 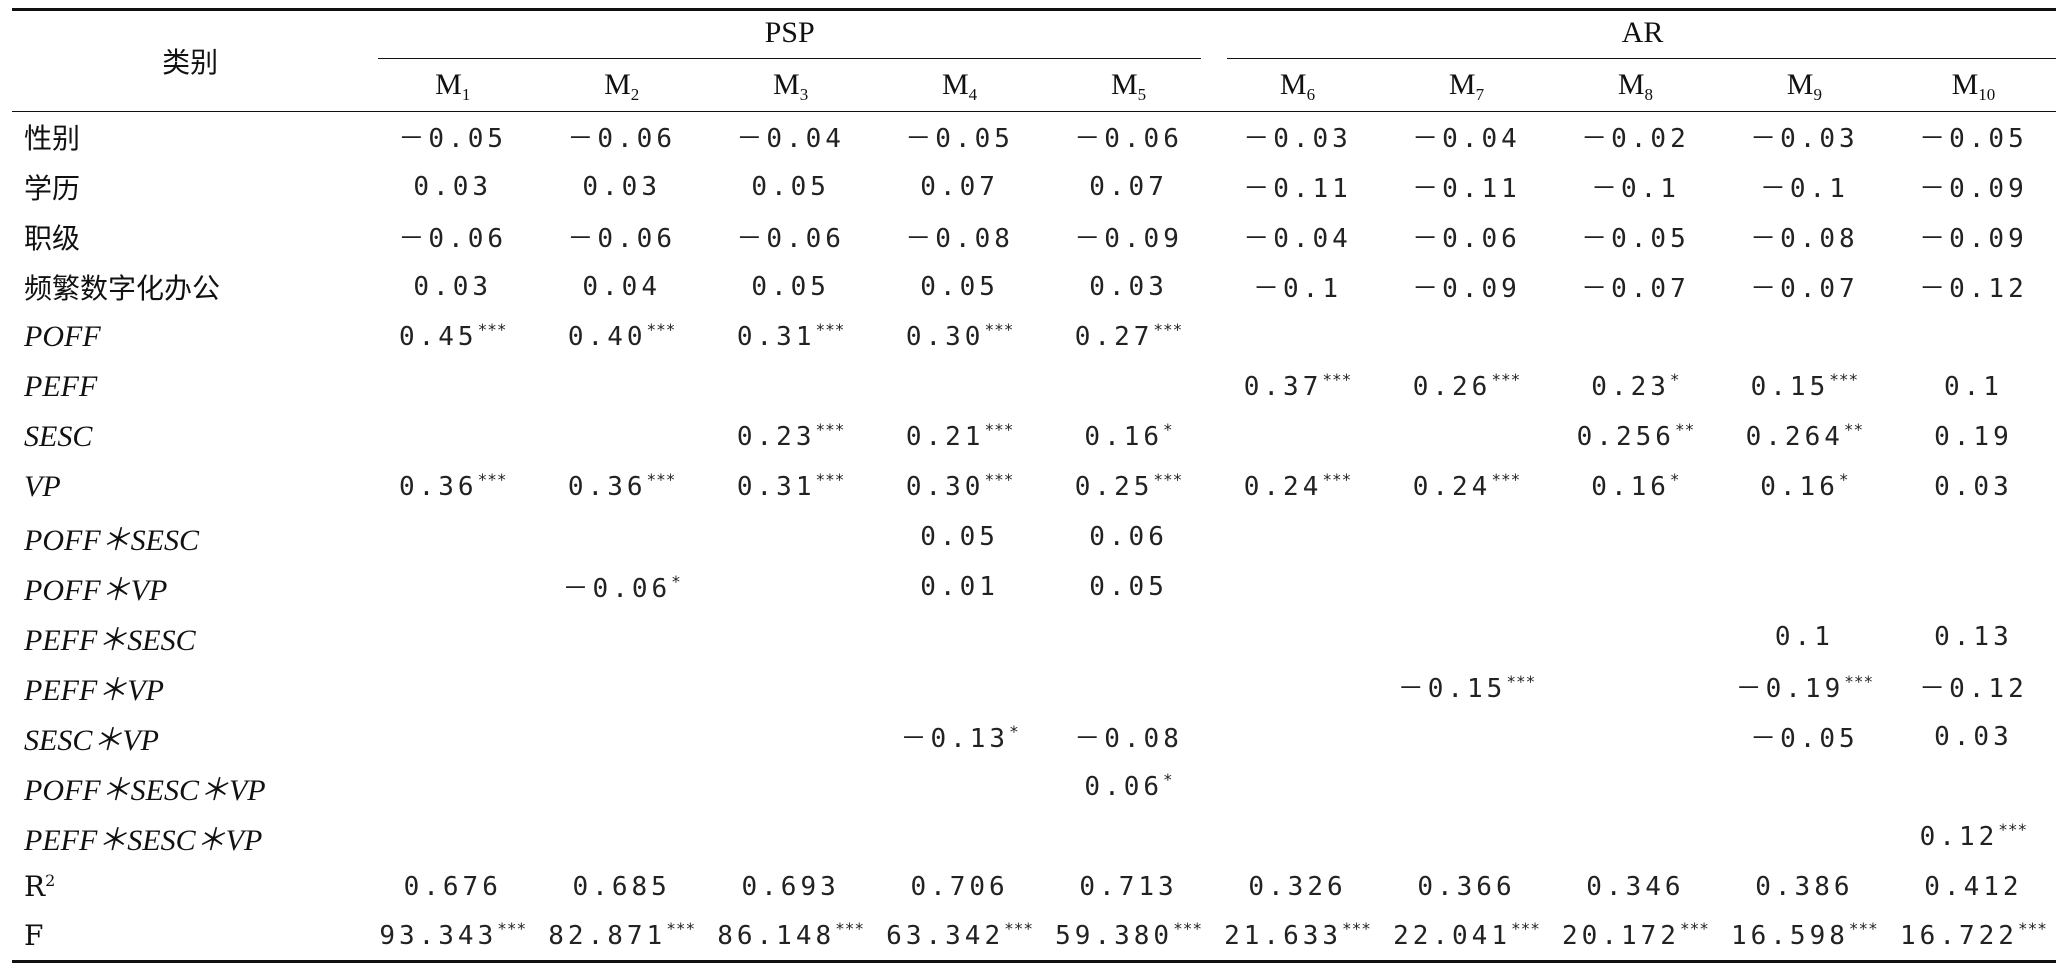 I want to click on row-label: VP, so click(x=190, y=487).